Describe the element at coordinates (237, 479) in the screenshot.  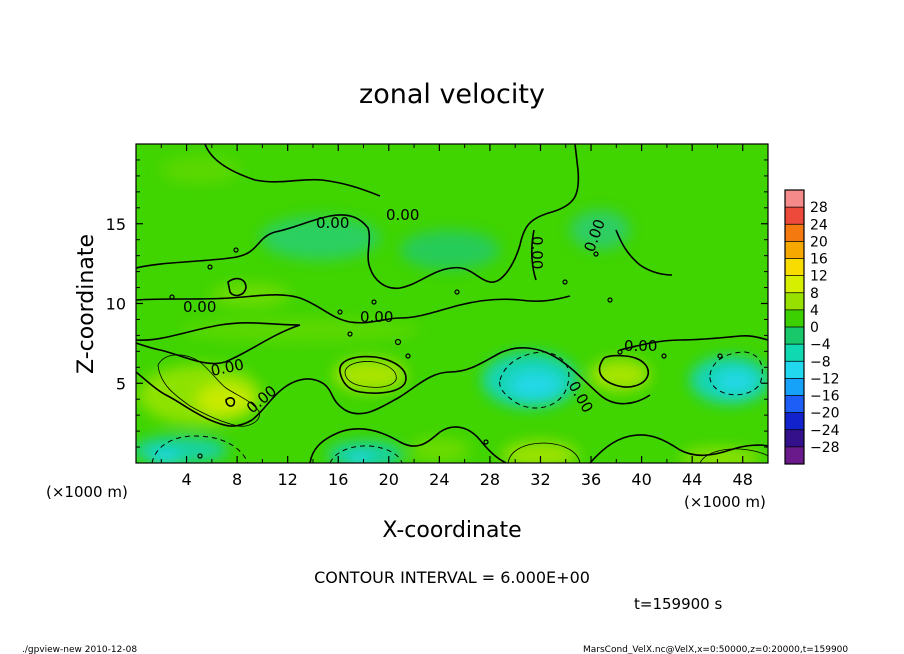
I see `x-tick-label: 8` at that location.